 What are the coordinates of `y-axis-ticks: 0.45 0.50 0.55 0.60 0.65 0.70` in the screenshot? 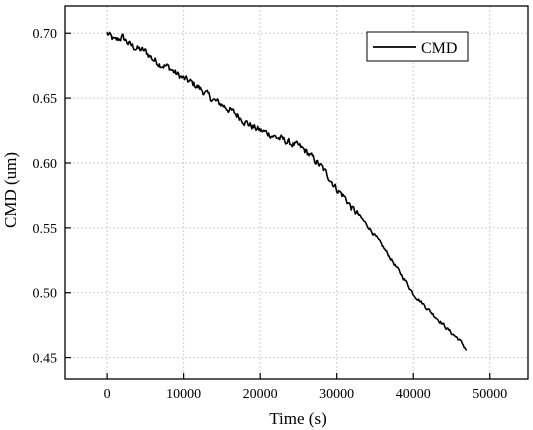 It's located at (52, 197).